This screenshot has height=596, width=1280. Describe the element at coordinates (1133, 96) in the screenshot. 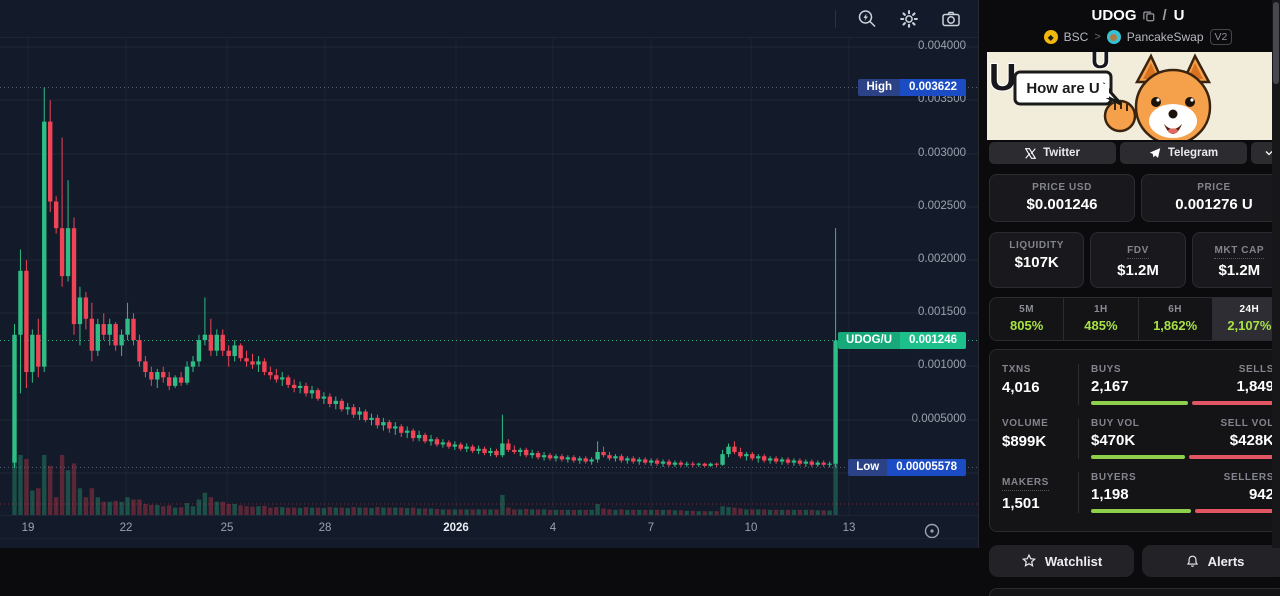

I see `token-banner-image: U U` at that location.